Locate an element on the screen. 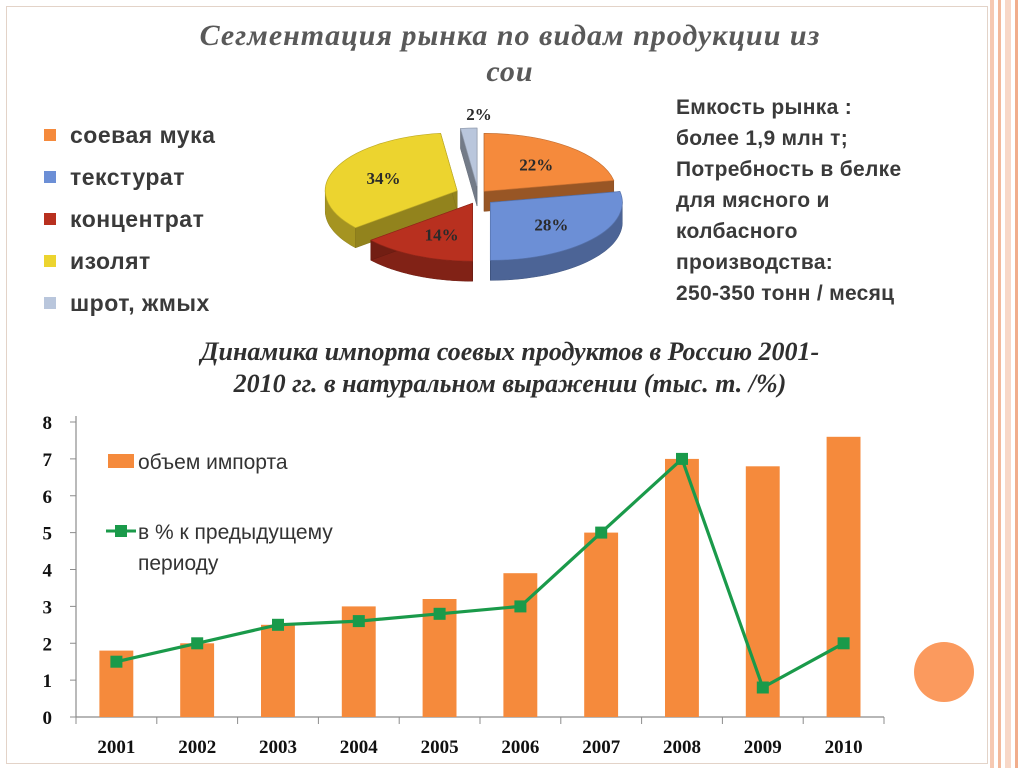 The height and width of the screenshot is (768, 1024). y-tick-label: 4 is located at coordinates (48, 571).